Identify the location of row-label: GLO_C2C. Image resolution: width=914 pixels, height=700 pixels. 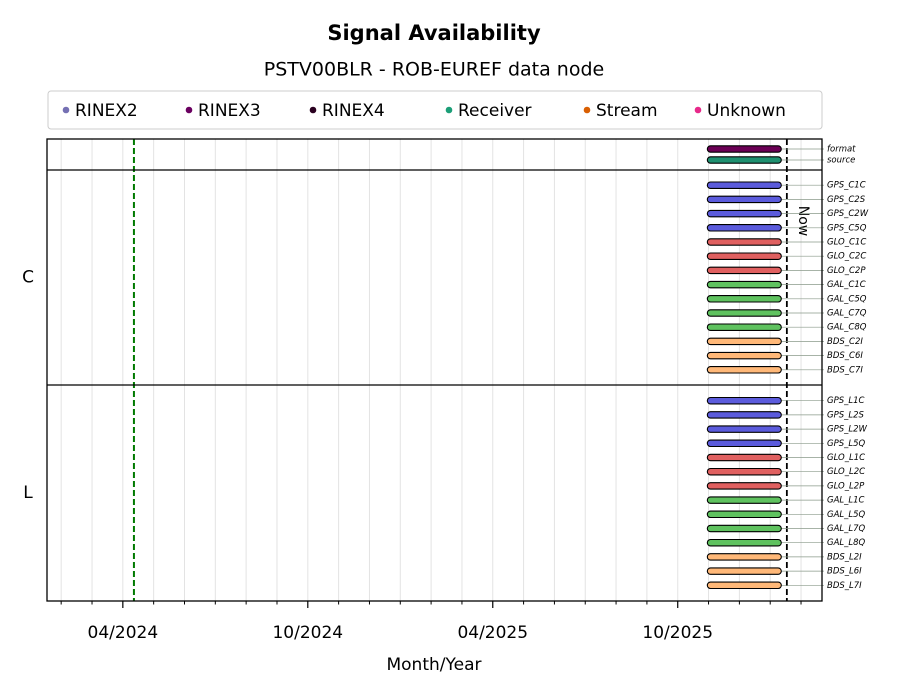
(846, 257).